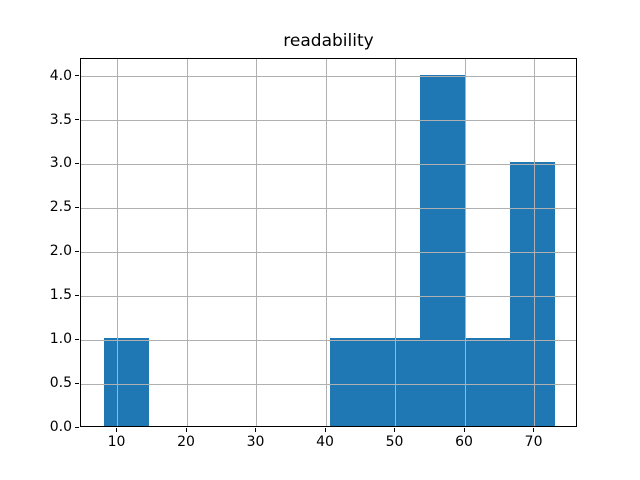  What do you see at coordinates (394, 442) in the screenshot?
I see `x-tick-label: 50` at bounding box center [394, 442].